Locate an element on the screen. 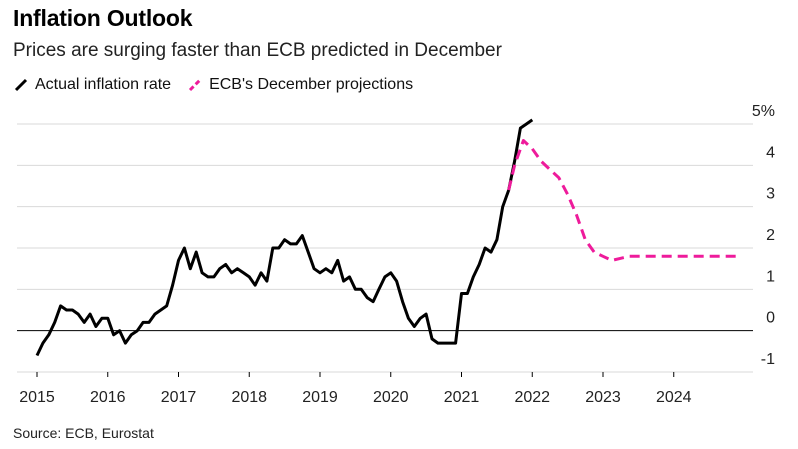  y-tick-label: 0 is located at coordinates (770, 318).